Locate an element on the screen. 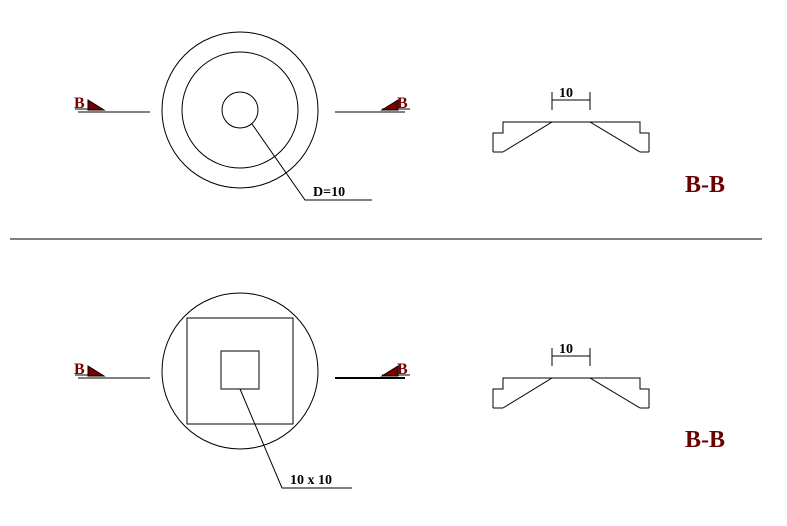  top-plan-view: D=10 is located at coordinates (266, 116).